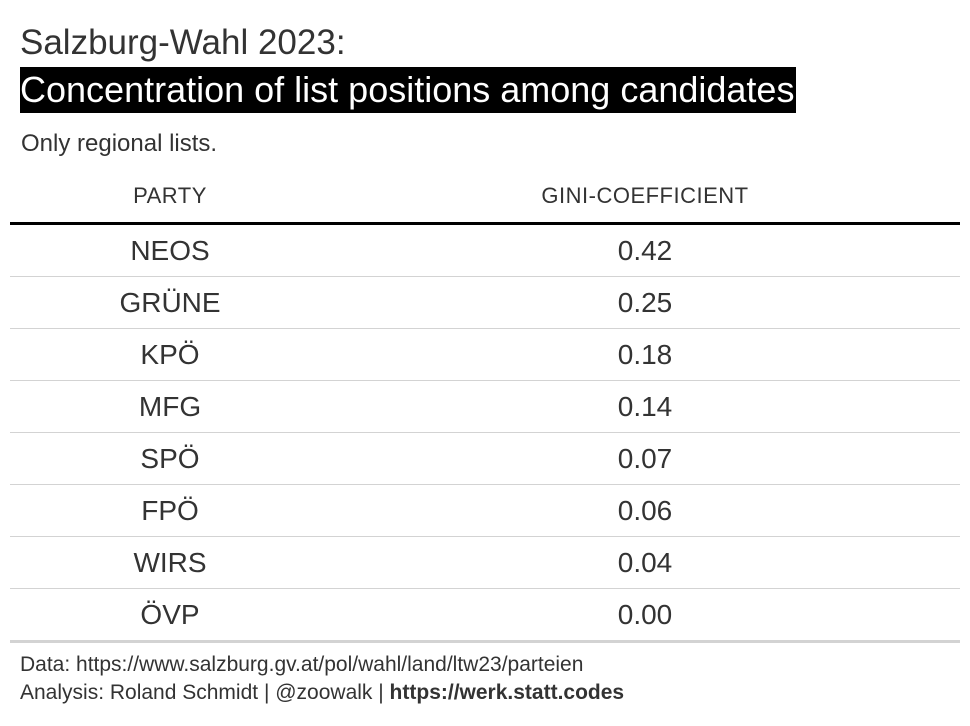 This screenshot has height=726, width=970. What do you see at coordinates (170, 510) in the screenshot?
I see `party-cell: FPÖ` at bounding box center [170, 510].